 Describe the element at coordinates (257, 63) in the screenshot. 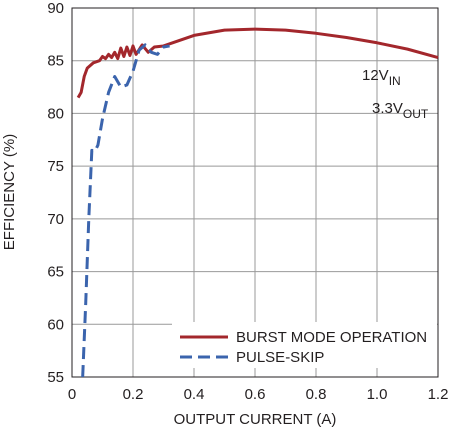

I see `series-line` at that location.